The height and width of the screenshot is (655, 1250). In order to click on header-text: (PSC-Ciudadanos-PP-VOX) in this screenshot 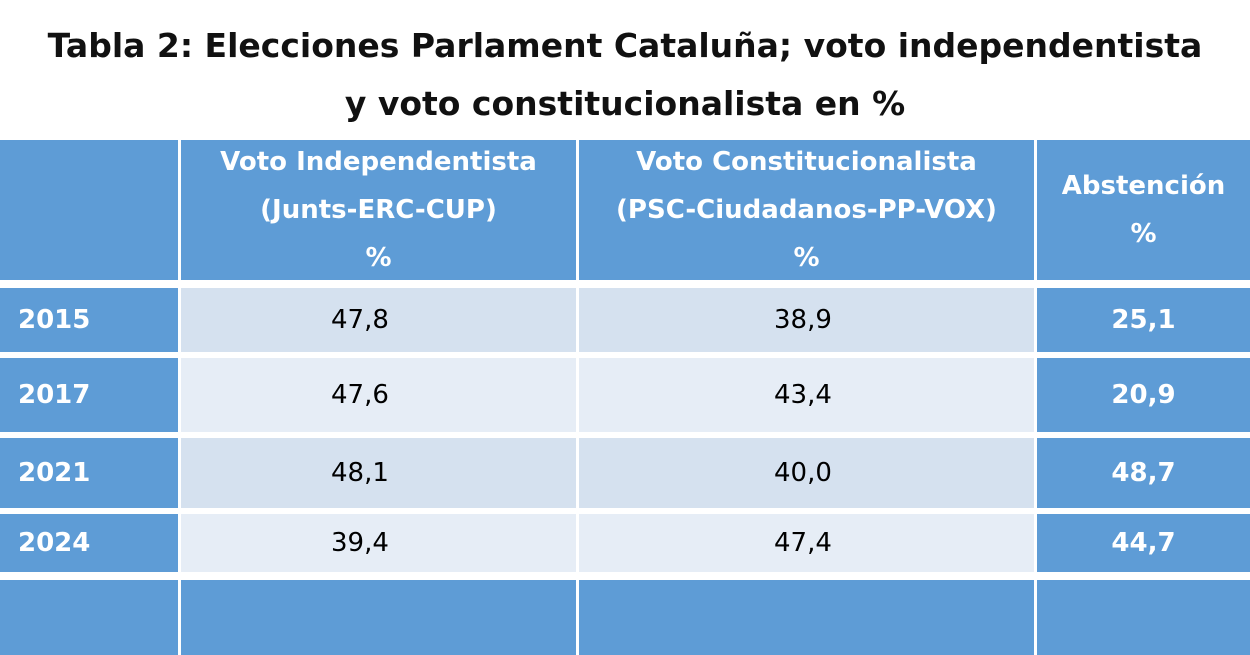, I will do `click(806, 210)`.